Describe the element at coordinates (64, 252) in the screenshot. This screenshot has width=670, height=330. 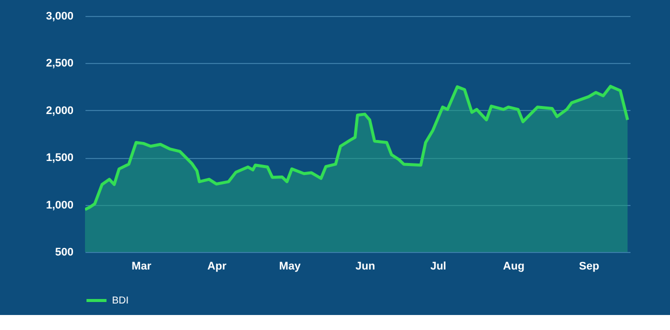
I see `y-tick-label: 500` at that location.